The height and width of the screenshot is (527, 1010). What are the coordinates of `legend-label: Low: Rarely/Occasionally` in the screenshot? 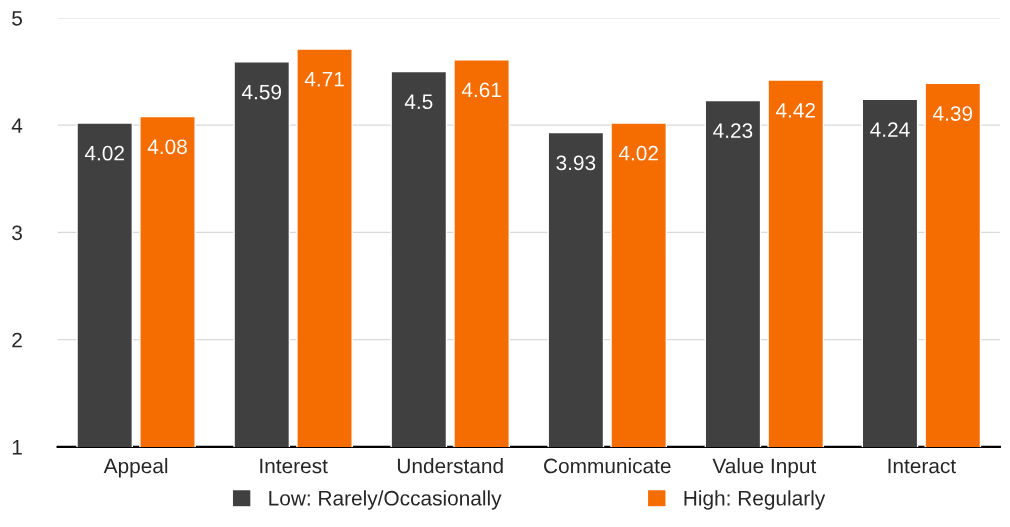 It's located at (385, 500).